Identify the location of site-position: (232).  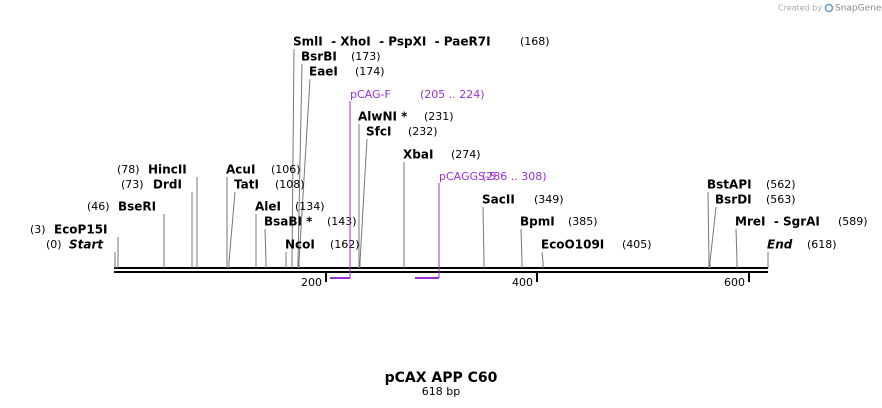
(423, 131).